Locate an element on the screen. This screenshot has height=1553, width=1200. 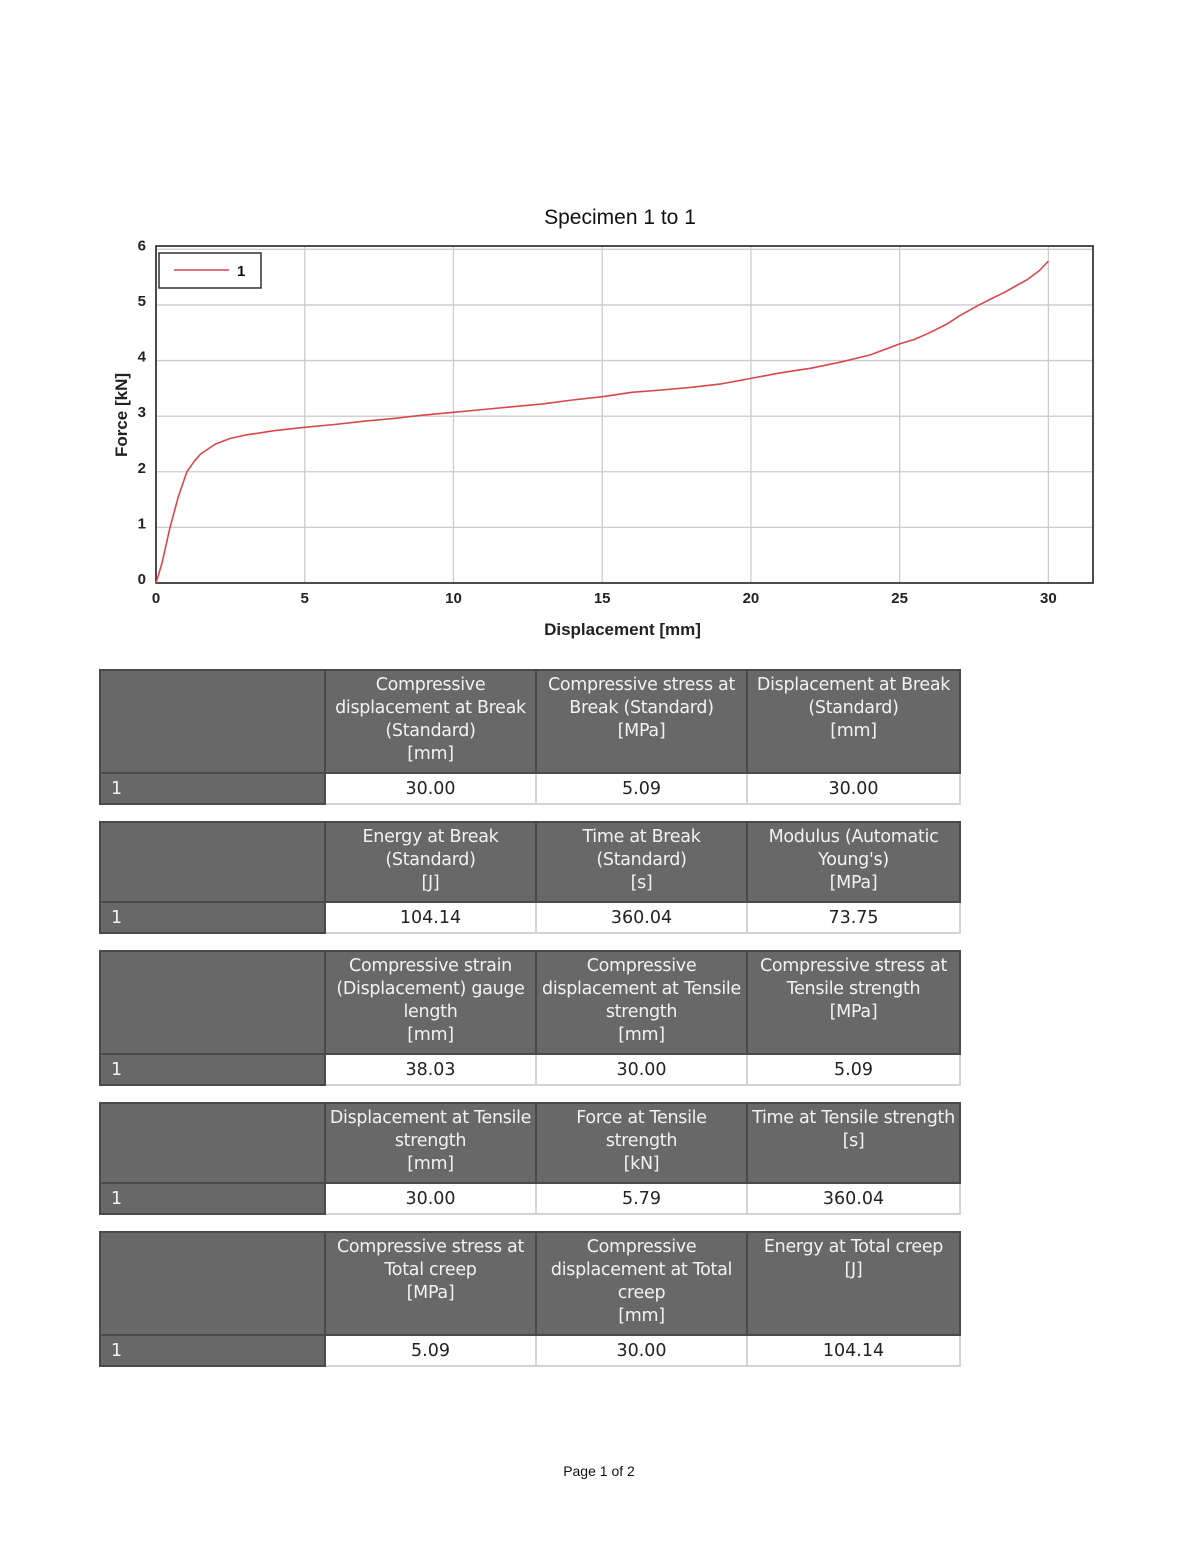
table-row: 1 30.00 5.09 30.00 is located at coordinates (530, 788).